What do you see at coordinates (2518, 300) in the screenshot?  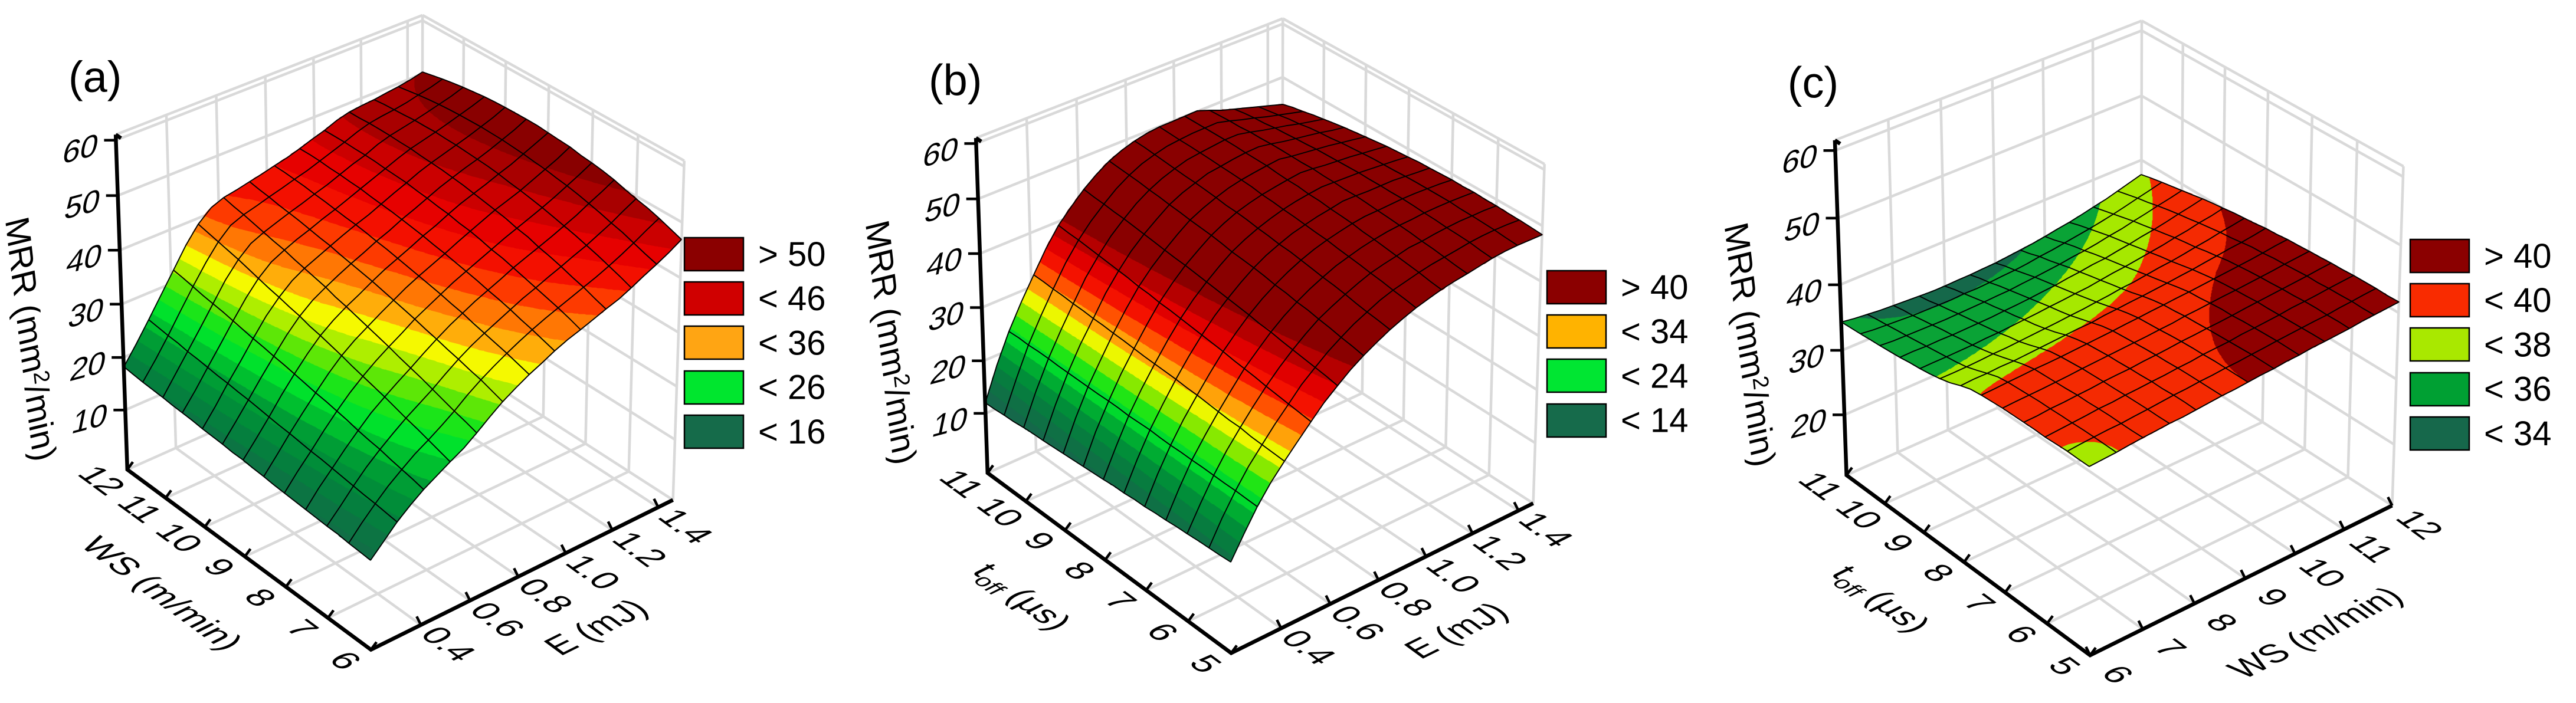 I see `svg-text: < 40` at bounding box center [2518, 300].